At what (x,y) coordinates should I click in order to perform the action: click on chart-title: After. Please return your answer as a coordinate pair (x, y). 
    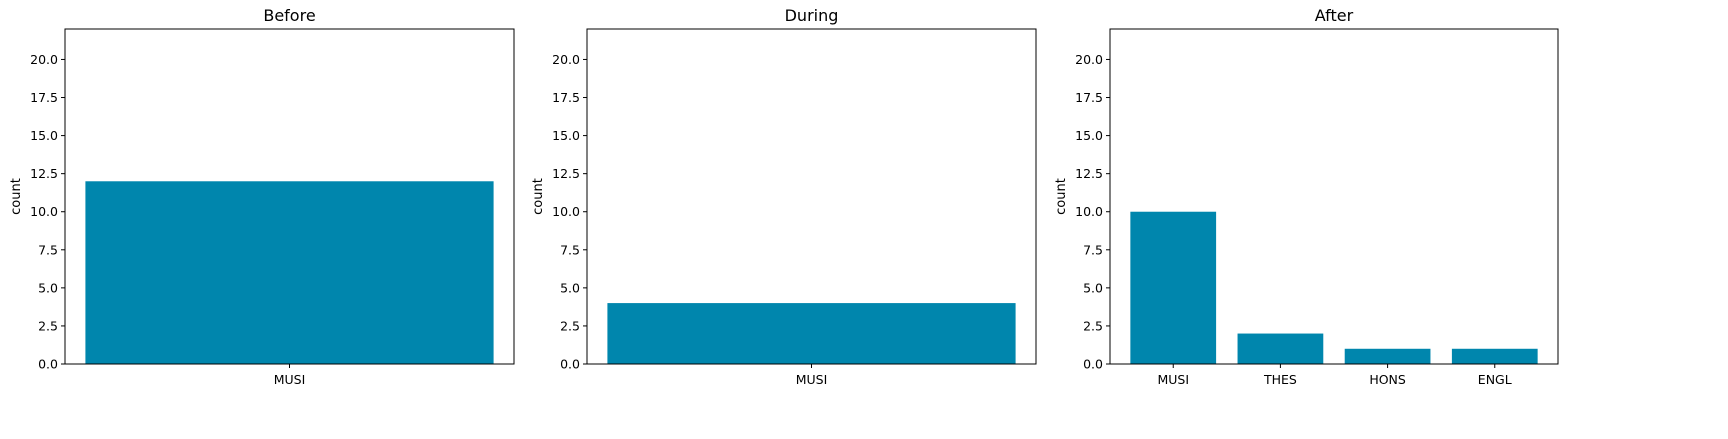
    Looking at the image, I should click on (1334, 15).